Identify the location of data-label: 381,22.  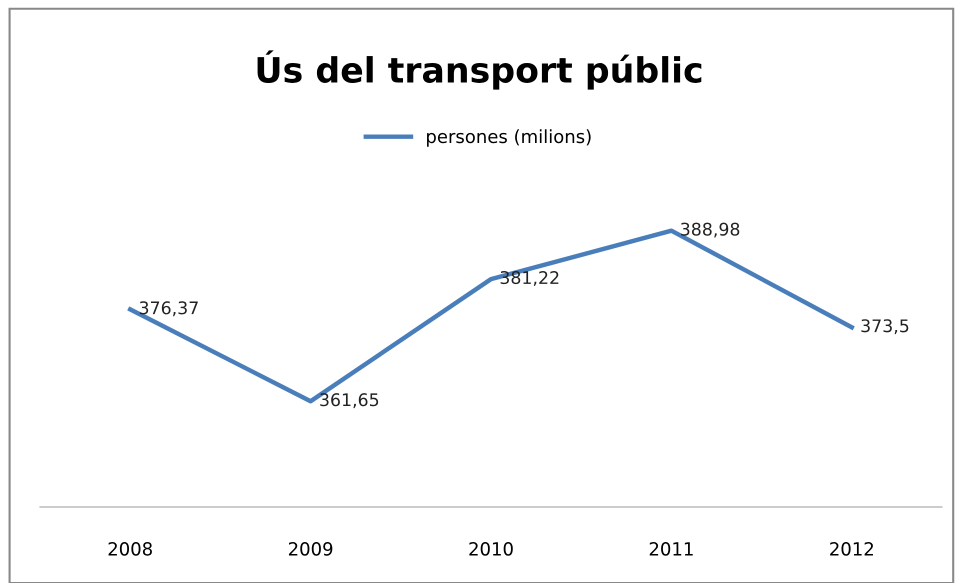
(529, 278).